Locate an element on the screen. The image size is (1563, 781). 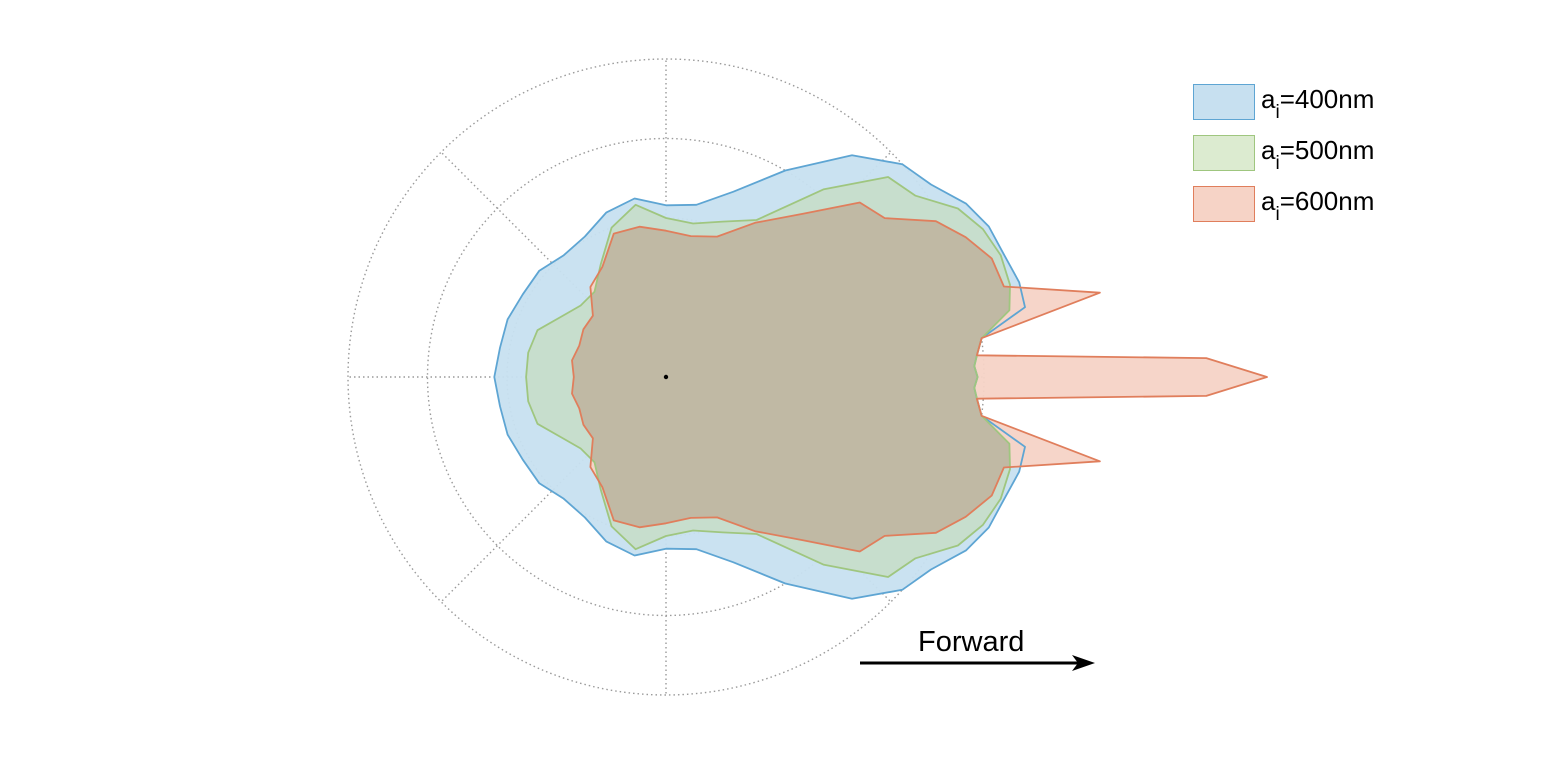
legend-swatch-500nm is located at coordinates (1224, 153).